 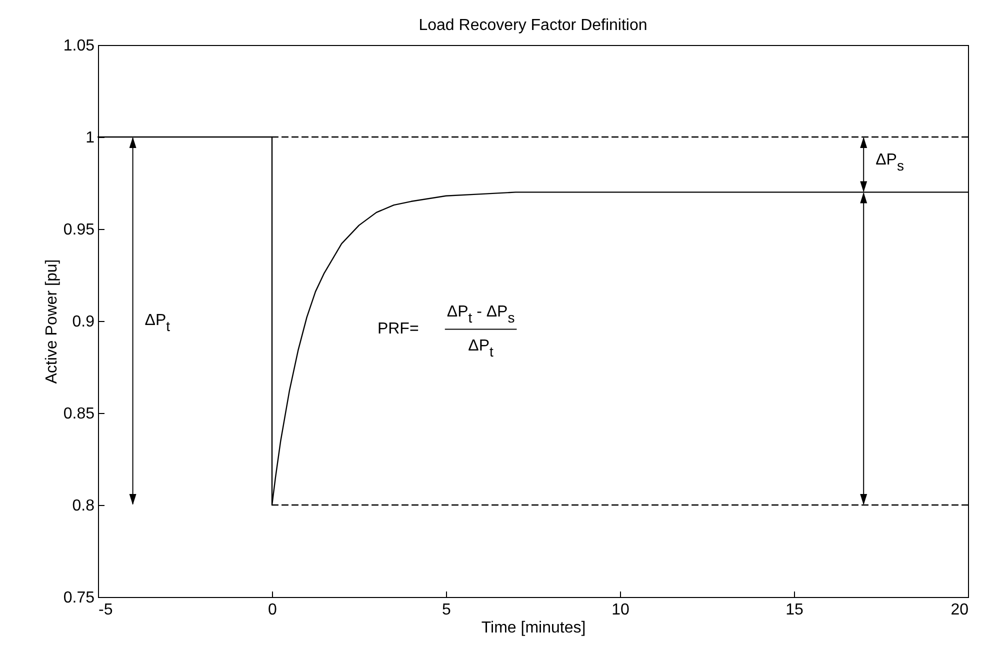 I want to click on x-tick-label: 20, so click(x=959, y=610).